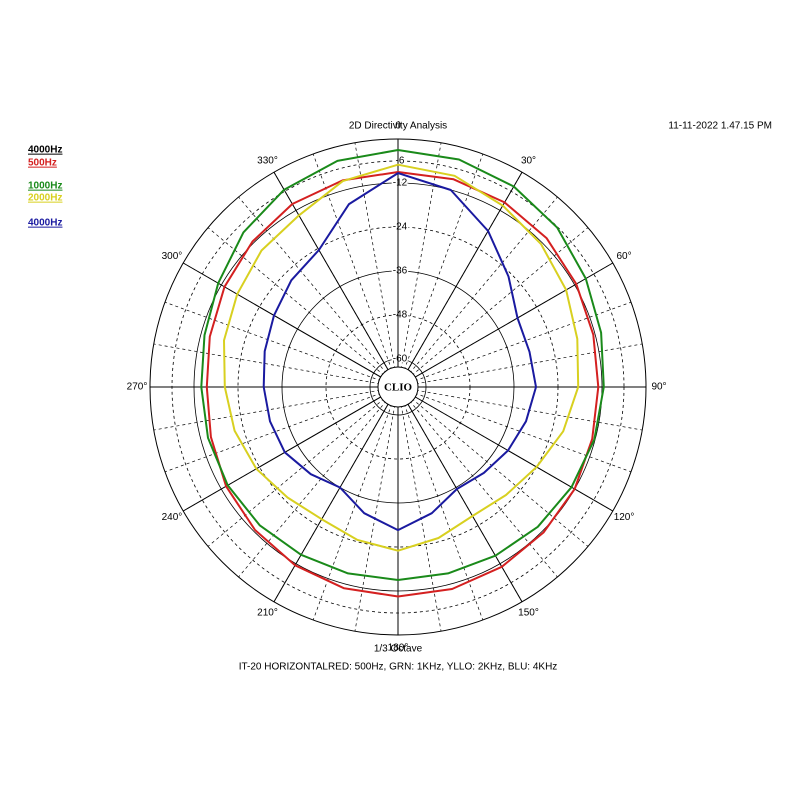  I want to click on theta-tick-label: 180°, so click(398, 648).